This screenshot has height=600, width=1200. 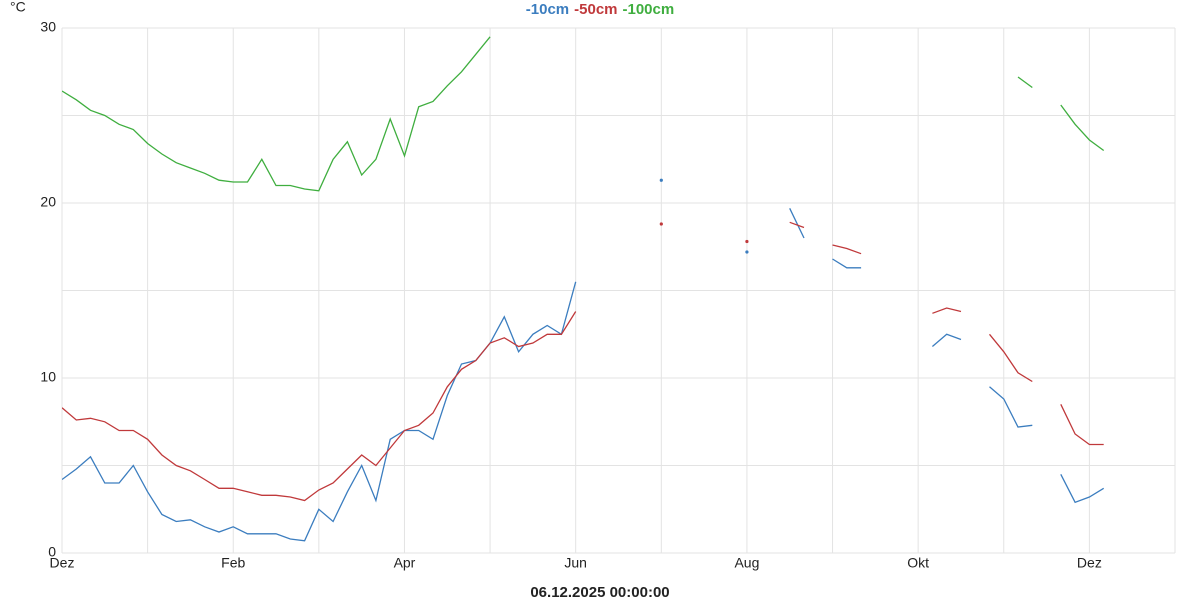 What do you see at coordinates (595, 9) in the screenshot?
I see `legend-entry: -50cm` at bounding box center [595, 9].